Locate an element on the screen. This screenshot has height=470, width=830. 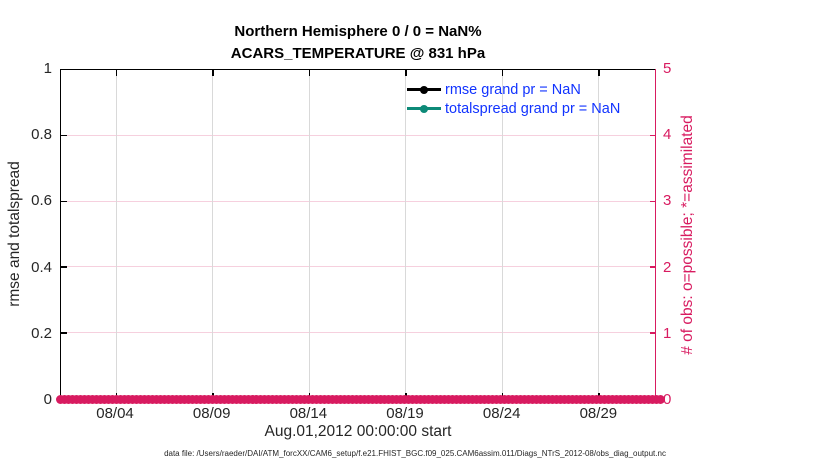
legend-totalspread-label: totalspread grand pr = NaN is located at coordinates (533, 108).